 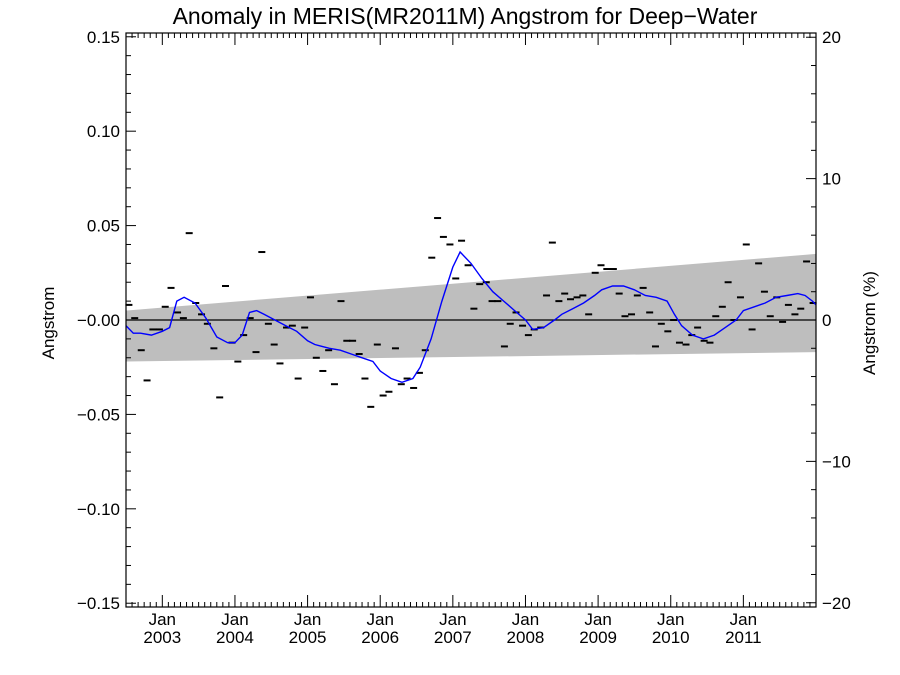 I want to click on y-axis-label-left: Angstrom, so click(x=48, y=323).